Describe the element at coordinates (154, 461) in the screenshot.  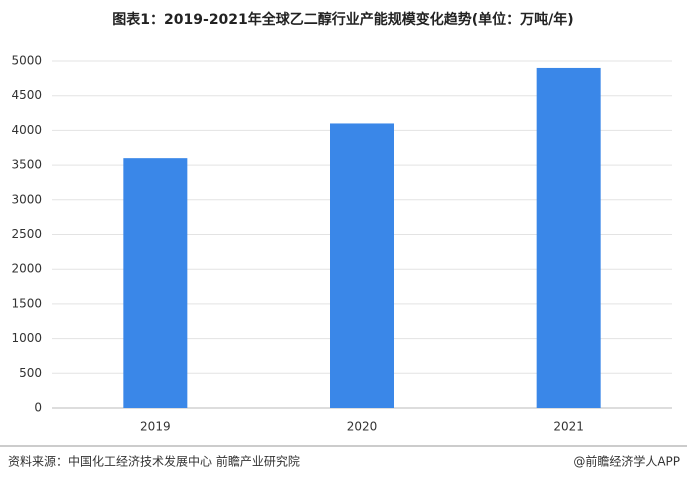
I see `source-note: 资料来源：中国化工经济技术发展中心 前瞻产业研究院` at that location.